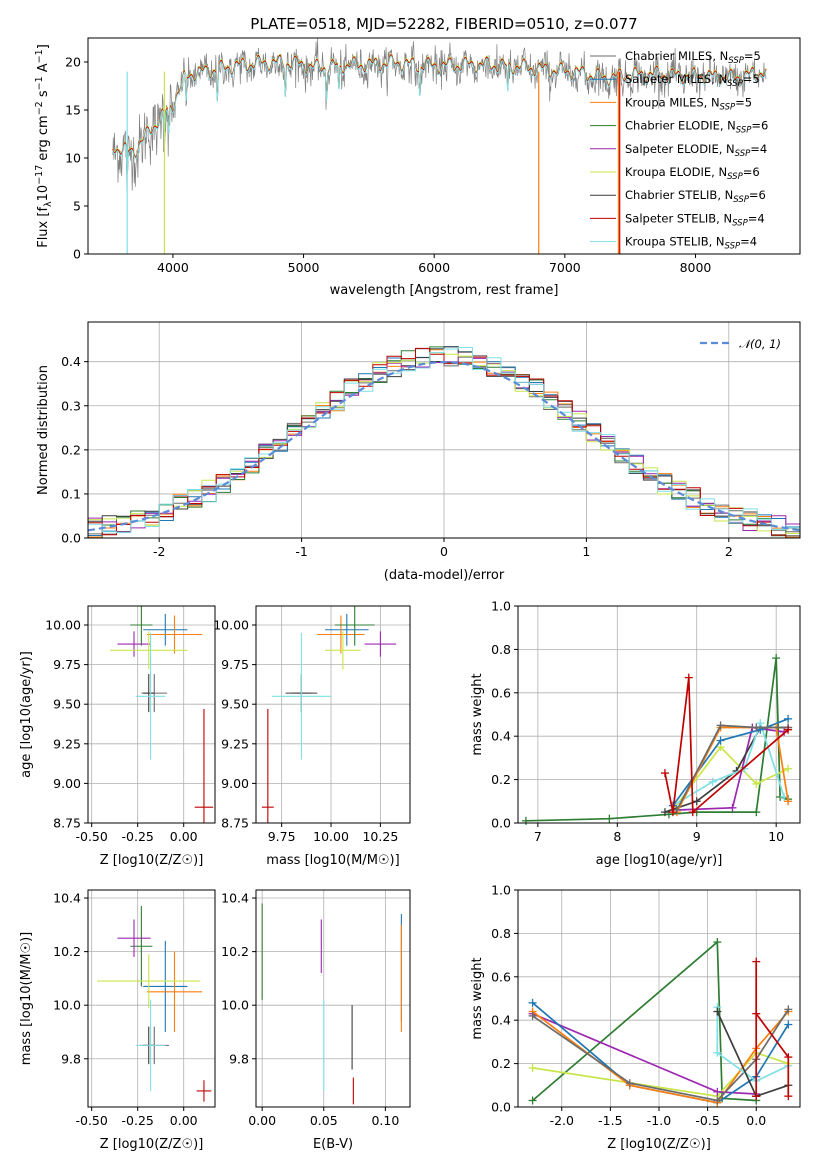 The image size is (819, 1170). I want to click on legend-text-part: Salpeter STELIB, N, so click(678, 218).